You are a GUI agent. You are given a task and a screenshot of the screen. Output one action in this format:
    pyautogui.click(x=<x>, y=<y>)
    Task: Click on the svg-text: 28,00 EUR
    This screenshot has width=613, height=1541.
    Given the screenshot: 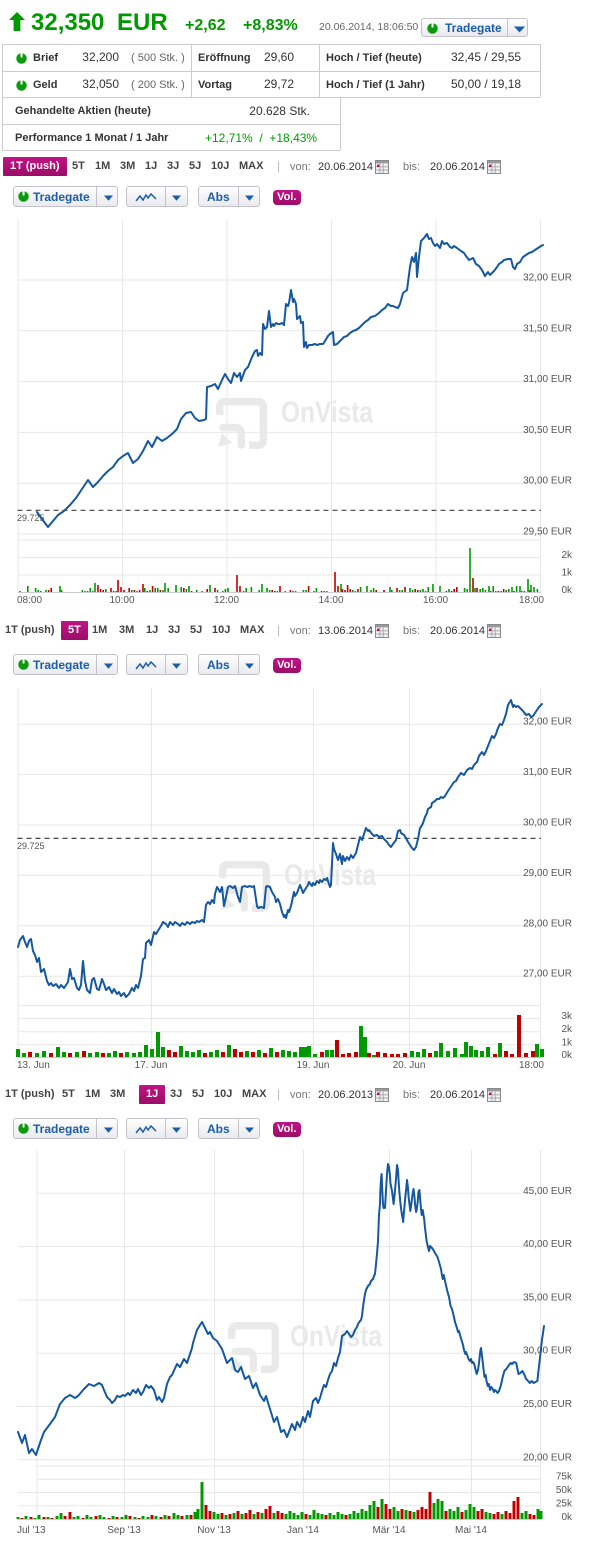 What is the action you would take?
    pyautogui.click(x=547, y=923)
    